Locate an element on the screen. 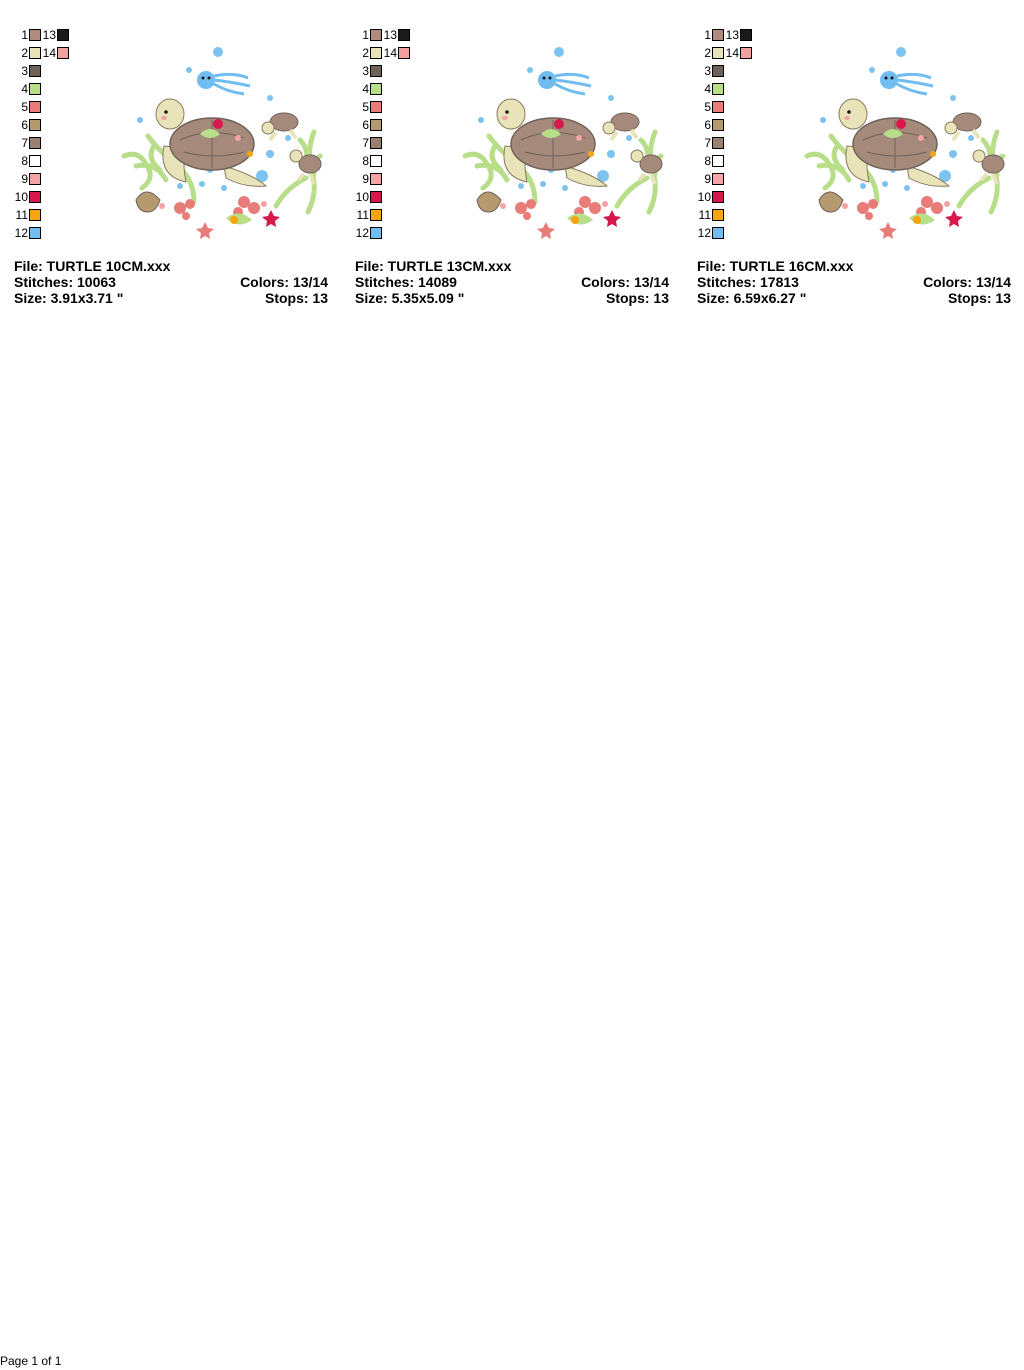 The width and height of the screenshot is (1024, 1370). legend-number: 6 is located at coordinates (707, 124).